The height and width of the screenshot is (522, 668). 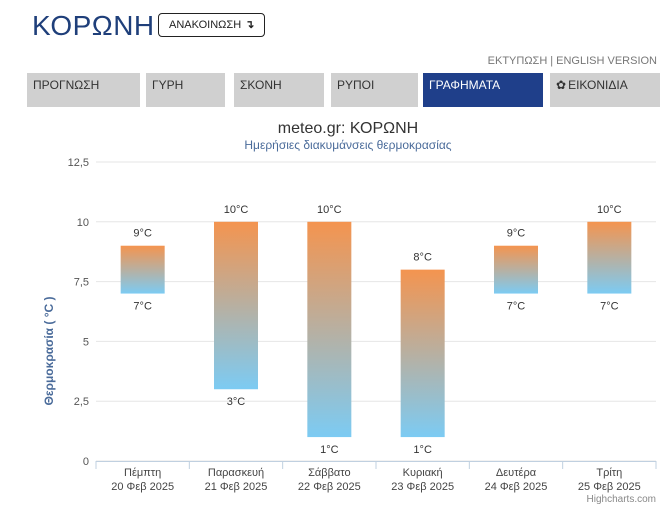 I want to click on y-tick-label: 5, so click(x=86, y=342).